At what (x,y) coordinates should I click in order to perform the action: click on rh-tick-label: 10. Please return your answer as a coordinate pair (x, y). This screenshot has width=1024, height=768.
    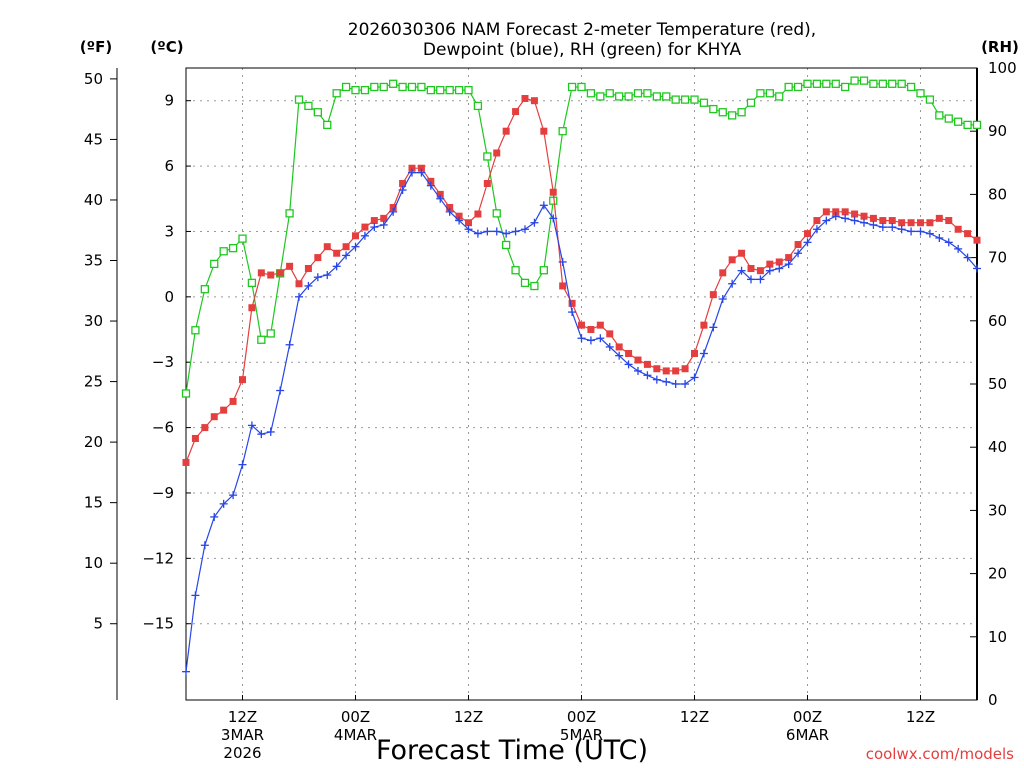
    Looking at the image, I should click on (997, 637).